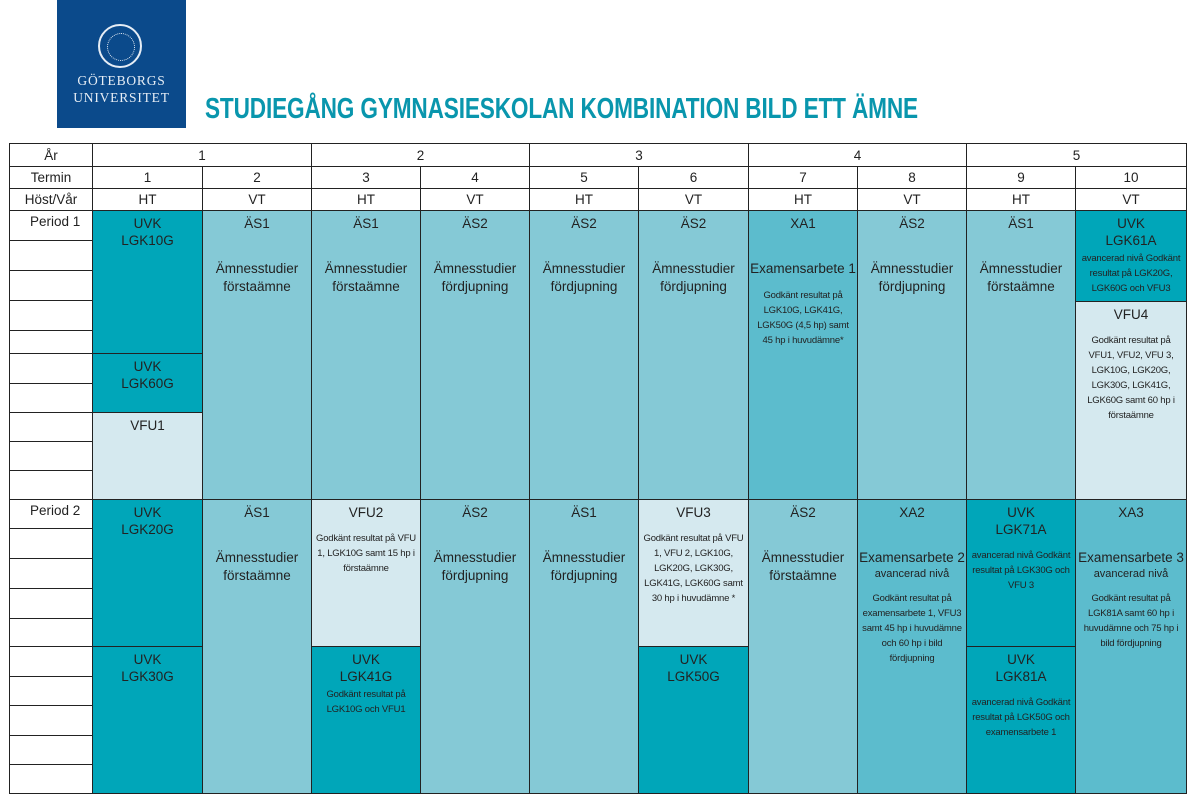 This screenshot has height=798, width=1196. I want to click on term-label: Termin, so click(51, 177).